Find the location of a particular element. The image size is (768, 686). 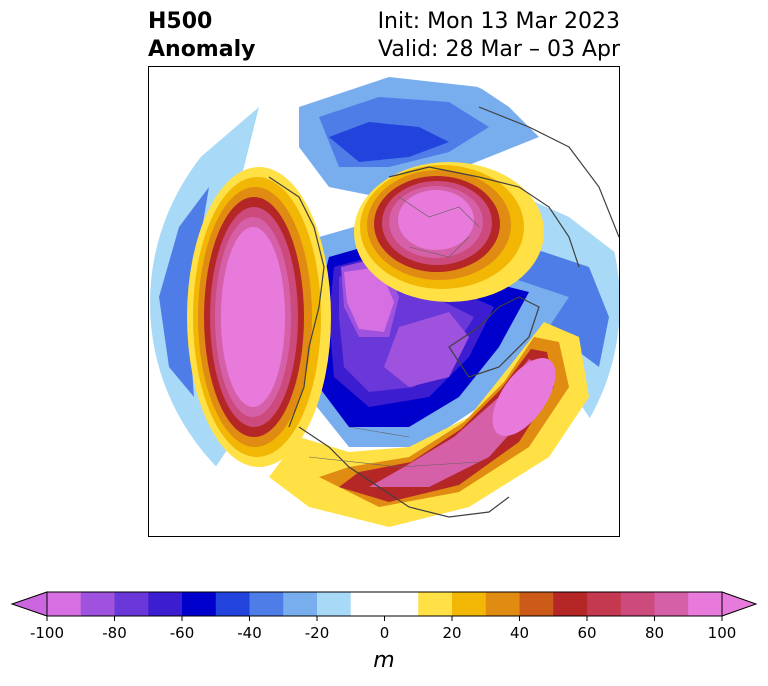

anomaly-blob-magenta-pacific is located at coordinates (253, 317).